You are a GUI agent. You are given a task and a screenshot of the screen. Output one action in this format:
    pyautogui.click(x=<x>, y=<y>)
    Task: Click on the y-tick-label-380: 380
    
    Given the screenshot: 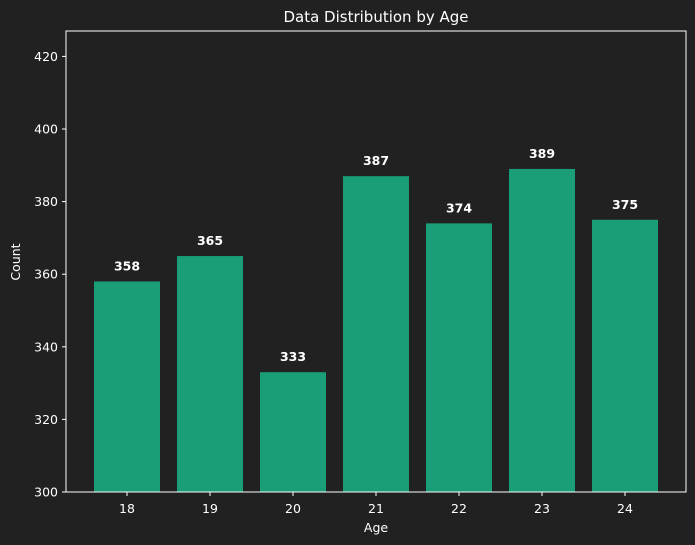 What is the action you would take?
    pyautogui.click(x=46, y=201)
    